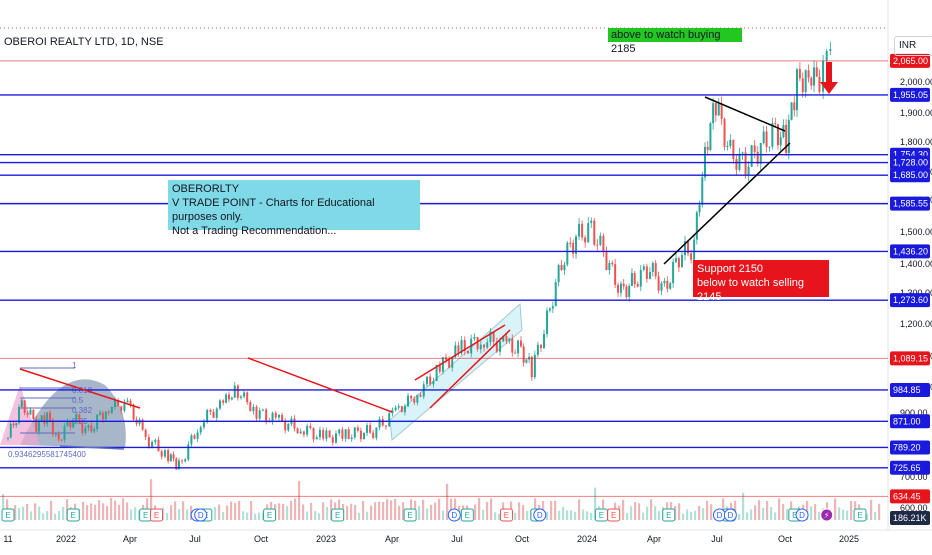  Describe the element at coordinates (654, 539) in the screenshot. I see `x-tick-label: Apr` at that location.